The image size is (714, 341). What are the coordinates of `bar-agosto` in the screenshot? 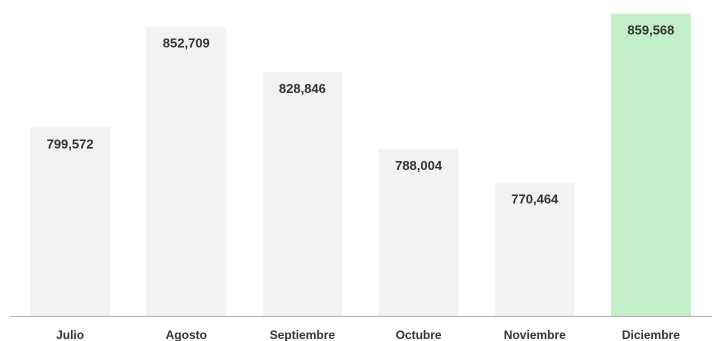 It's located at (186, 171).